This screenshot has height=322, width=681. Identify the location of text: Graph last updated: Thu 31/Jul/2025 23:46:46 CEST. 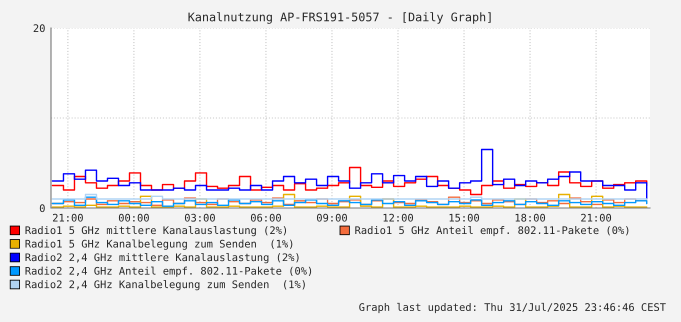
(512, 308).